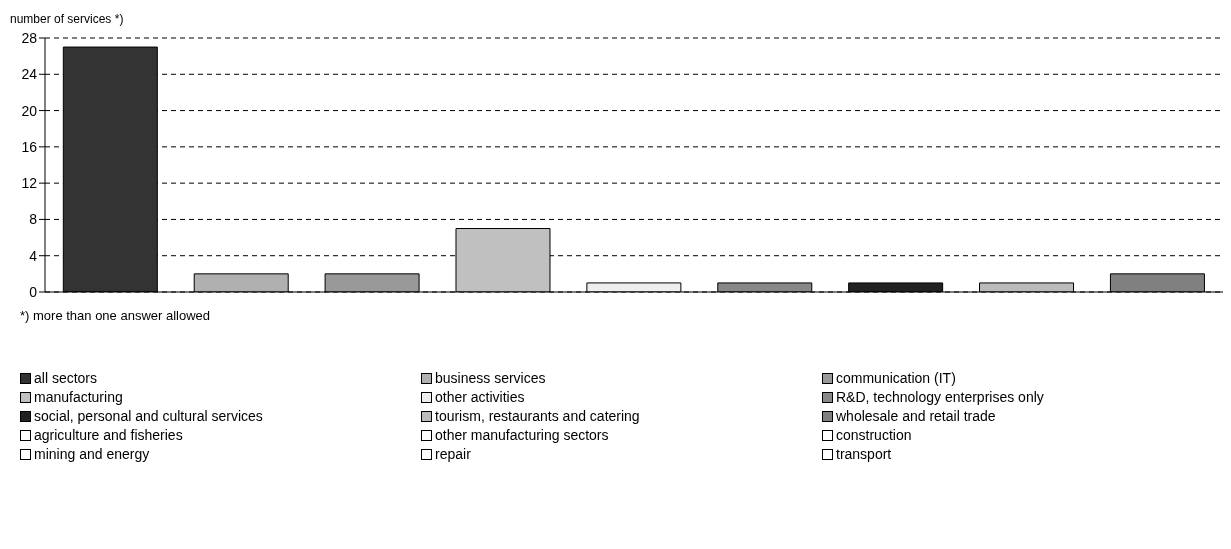 This screenshot has height=549, width=1231. What do you see at coordinates (480, 397) in the screenshot?
I see `legend-label: other activities` at bounding box center [480, 397].